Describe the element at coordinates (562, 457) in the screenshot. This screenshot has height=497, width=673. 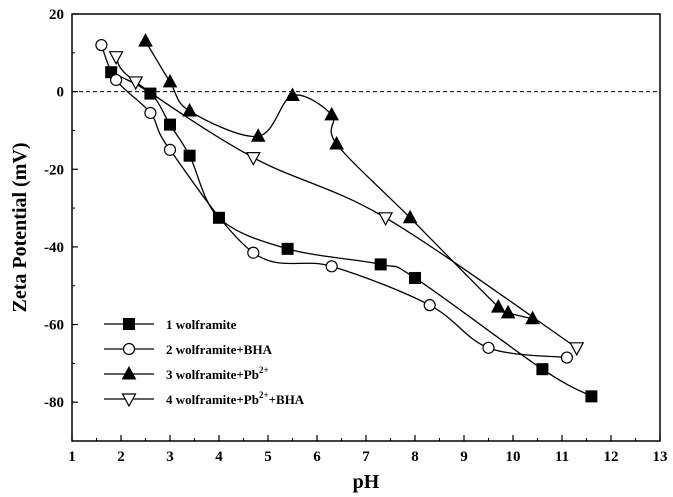
I see `x-tick-label: 11` at that location.